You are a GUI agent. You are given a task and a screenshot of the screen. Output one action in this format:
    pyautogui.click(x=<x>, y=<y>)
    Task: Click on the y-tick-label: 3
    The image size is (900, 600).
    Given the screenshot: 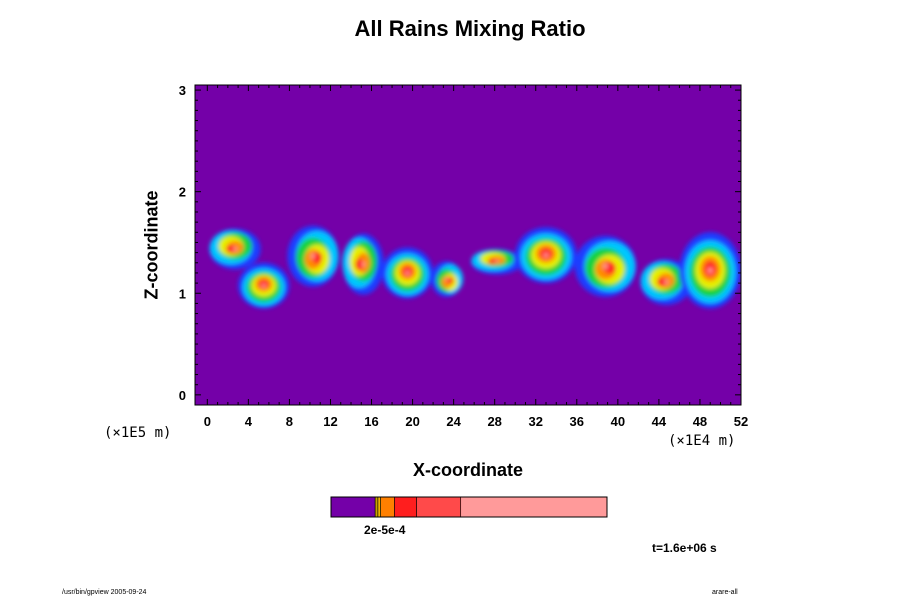 What is the action you would take?
    pyautogui.click(x=182, y=90)
    